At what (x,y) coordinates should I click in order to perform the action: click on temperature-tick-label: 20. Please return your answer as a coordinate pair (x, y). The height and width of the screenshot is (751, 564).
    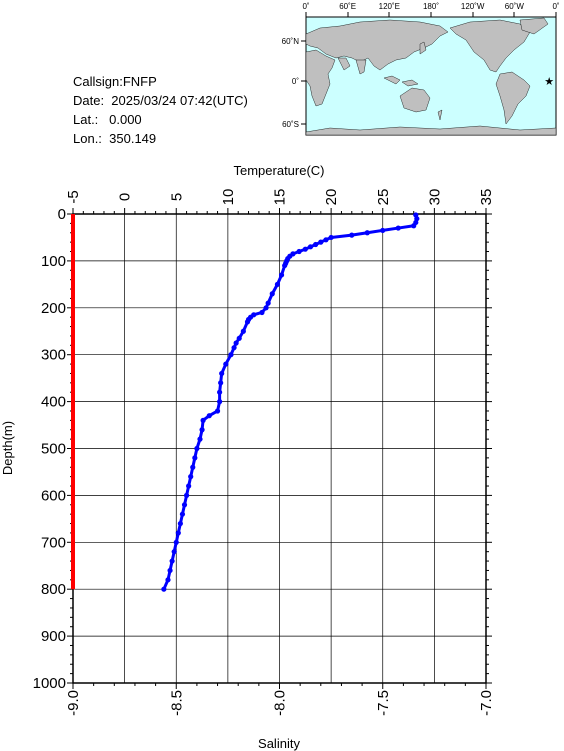
    Looking at the image, I should click on (331, 197).